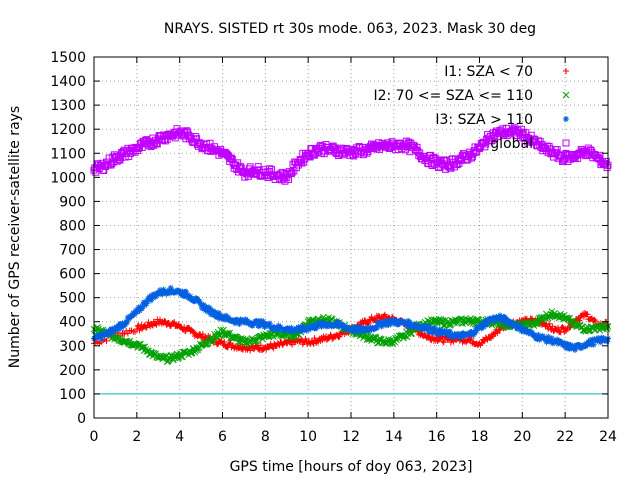 This screenshot has width=640, height=480. What do you see at coordinates (72, 347) in the screenshot?
I see `y-tick-label: 300` at bounding box center [72, 347].